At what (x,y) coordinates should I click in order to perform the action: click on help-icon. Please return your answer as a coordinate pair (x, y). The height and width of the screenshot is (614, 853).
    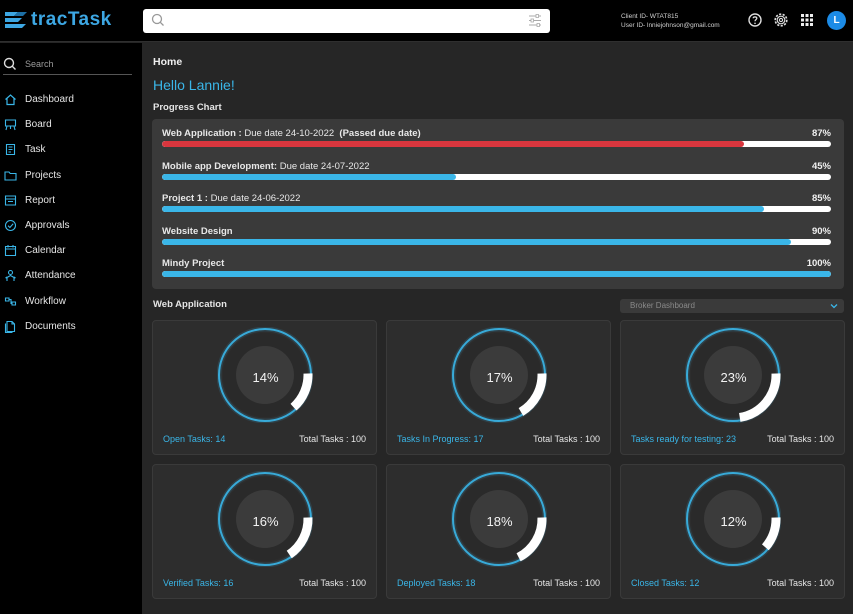
    Looking at the image, I should click on (755, 20).